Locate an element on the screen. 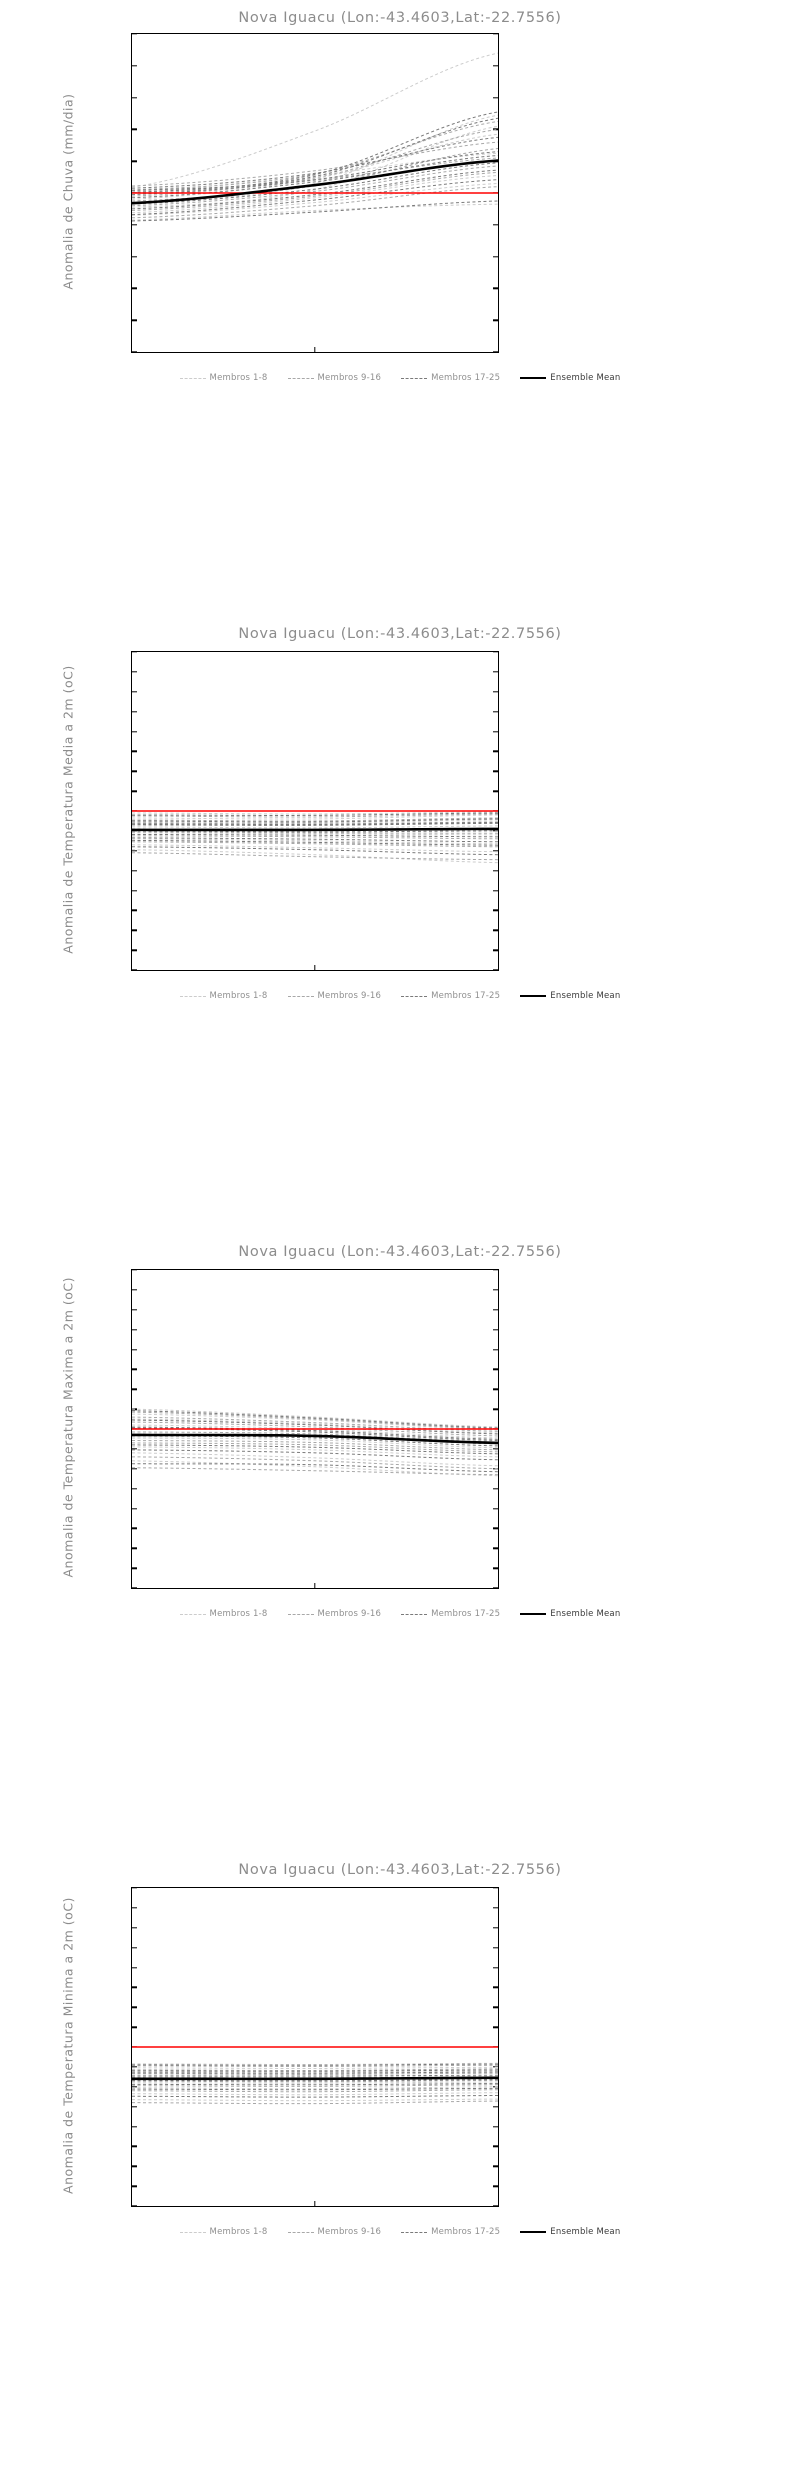 The height and width of the screenshot is (2472, 800). legend-label: Ensemble Mean is located at coordinates (585, 996).